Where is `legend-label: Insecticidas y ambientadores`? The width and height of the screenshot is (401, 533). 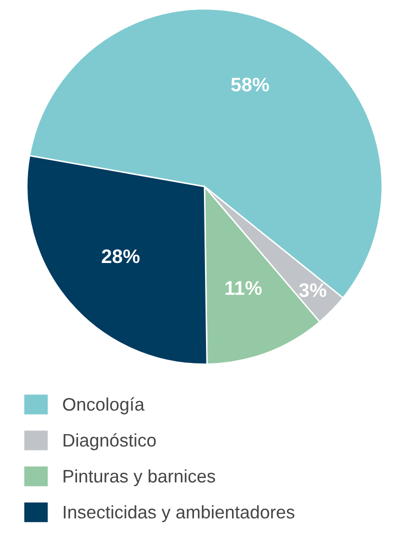
legend-label: Insecticidas y ambientadores is located at coordinates (179, 513).